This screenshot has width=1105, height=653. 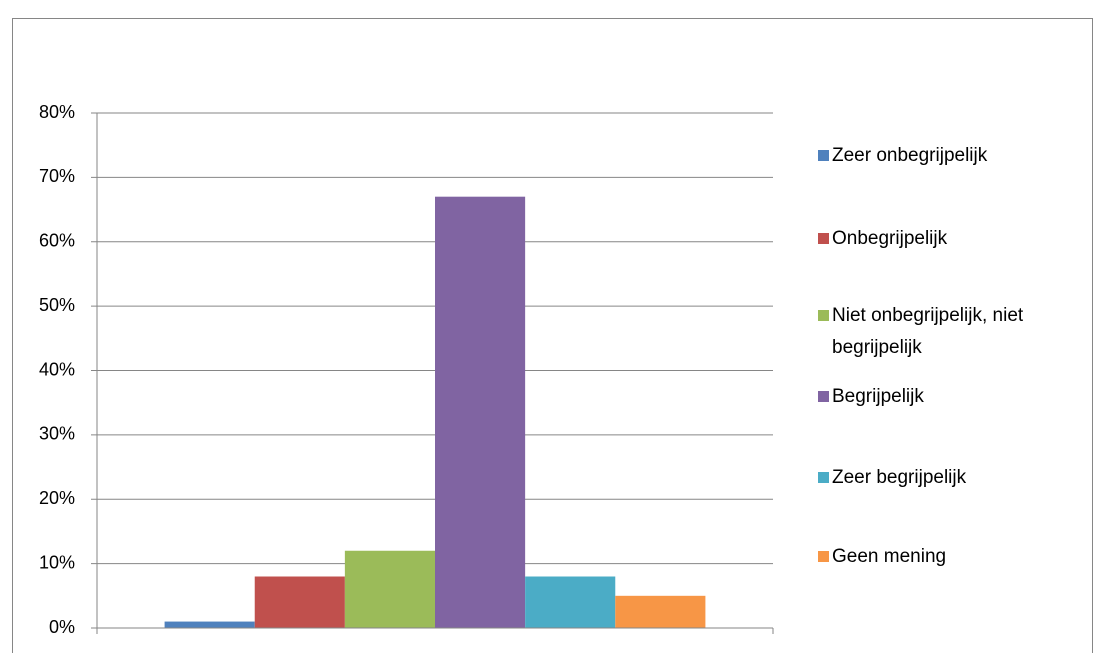 I want to click on legend-label: Geen mening, so click(x=889, y=556).